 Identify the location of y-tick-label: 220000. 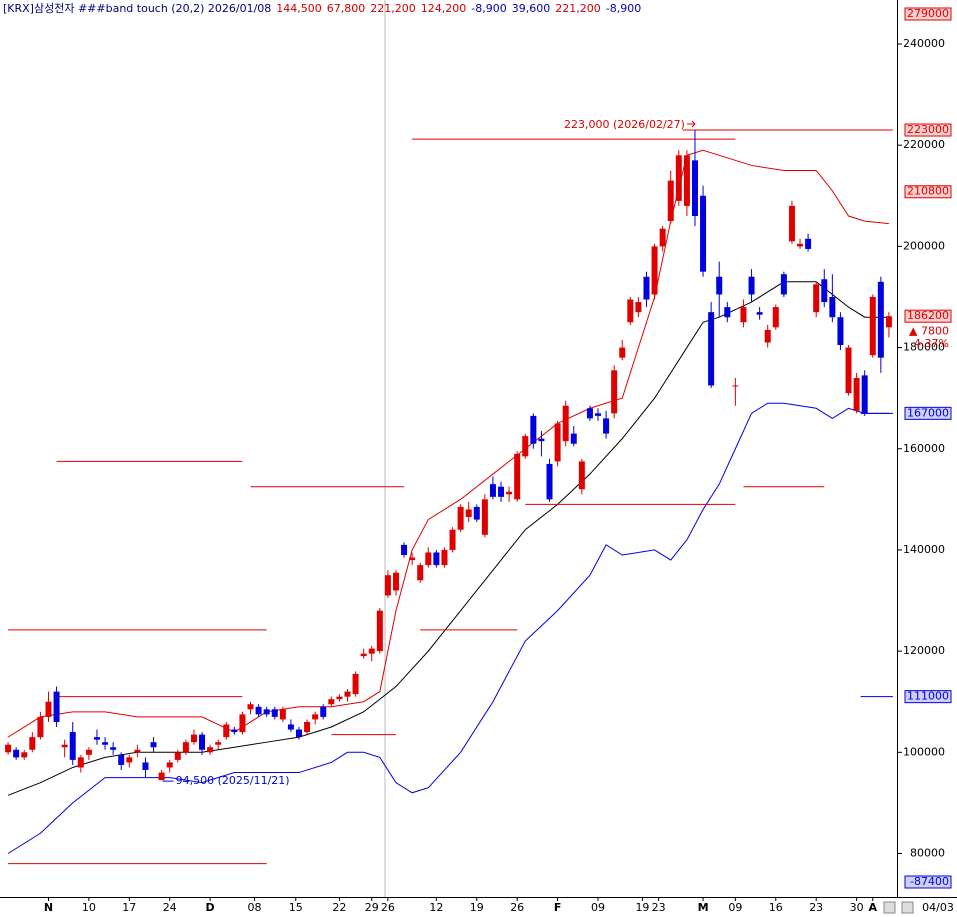
(924, 144).